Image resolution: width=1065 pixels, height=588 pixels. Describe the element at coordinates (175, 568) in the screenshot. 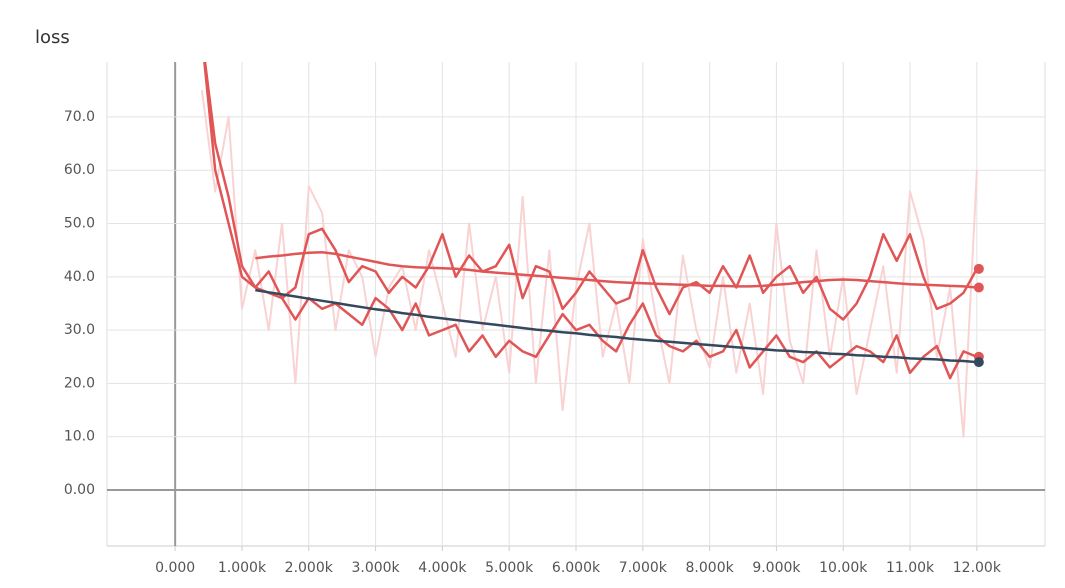

I see `x-tick-label: 0.000` at that location.